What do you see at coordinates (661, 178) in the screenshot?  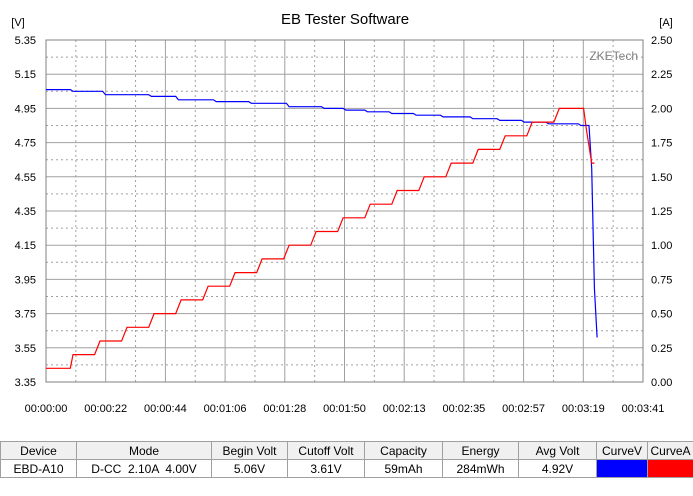 I see `right-tick-label: 1.50` at bounding box center [661, 178].